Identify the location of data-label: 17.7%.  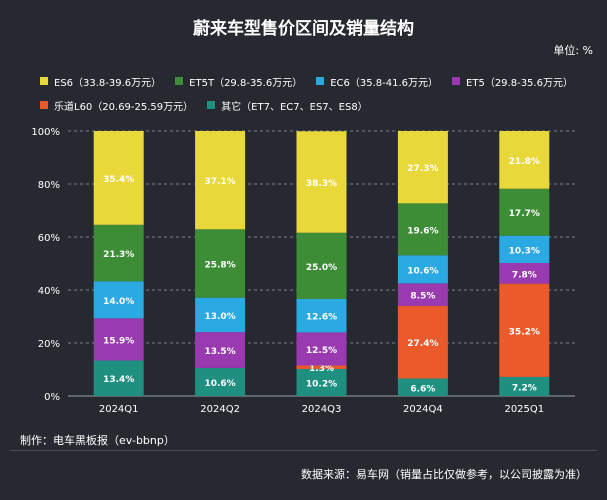
(524, 214).